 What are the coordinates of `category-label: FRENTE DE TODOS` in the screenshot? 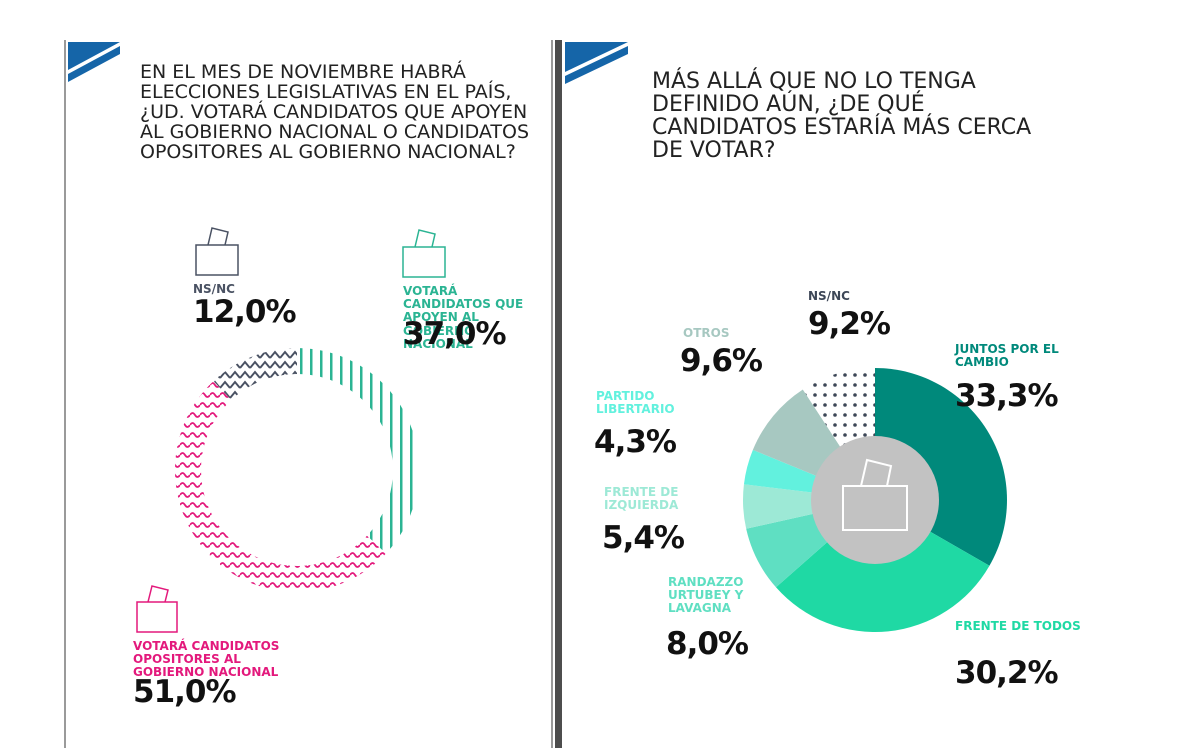 It's located at (1018, 626).